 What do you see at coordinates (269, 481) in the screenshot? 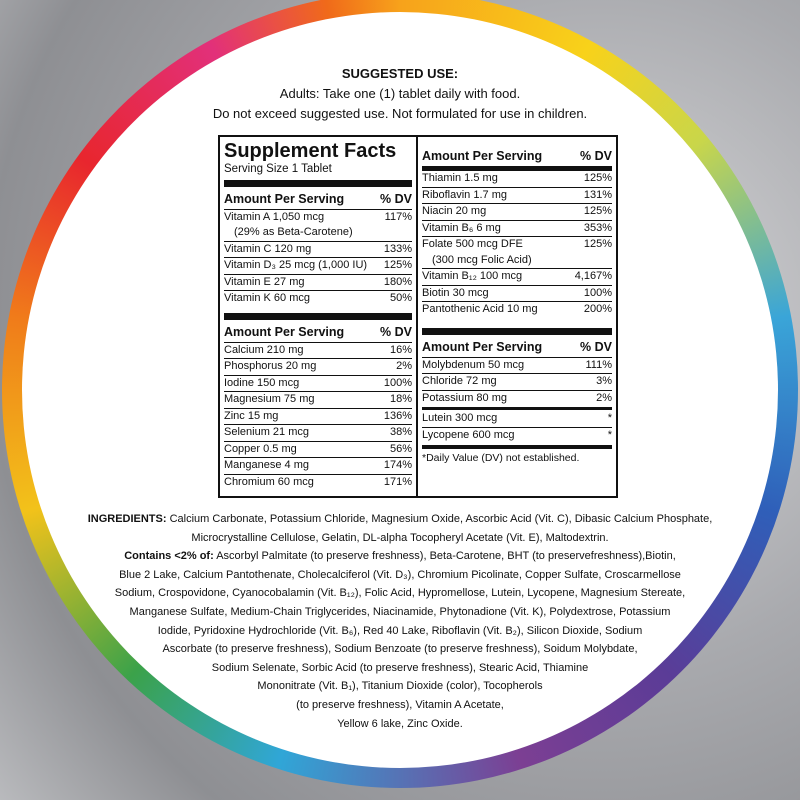
I see `nutrient-name: Chromium 60 mcg` at bounding box center [269, 481].